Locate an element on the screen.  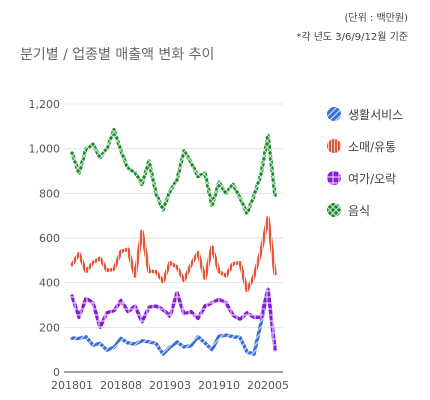
y-tick-label: 0 is located at coordinates (56, 372).